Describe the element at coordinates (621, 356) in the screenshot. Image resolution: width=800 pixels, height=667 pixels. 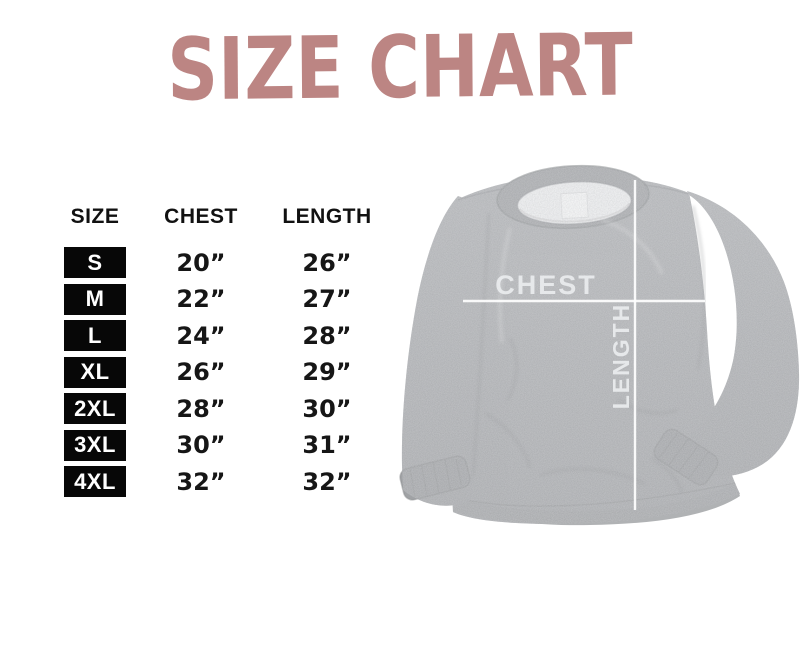
I see `length-measure-label: LENGTH` at that location.